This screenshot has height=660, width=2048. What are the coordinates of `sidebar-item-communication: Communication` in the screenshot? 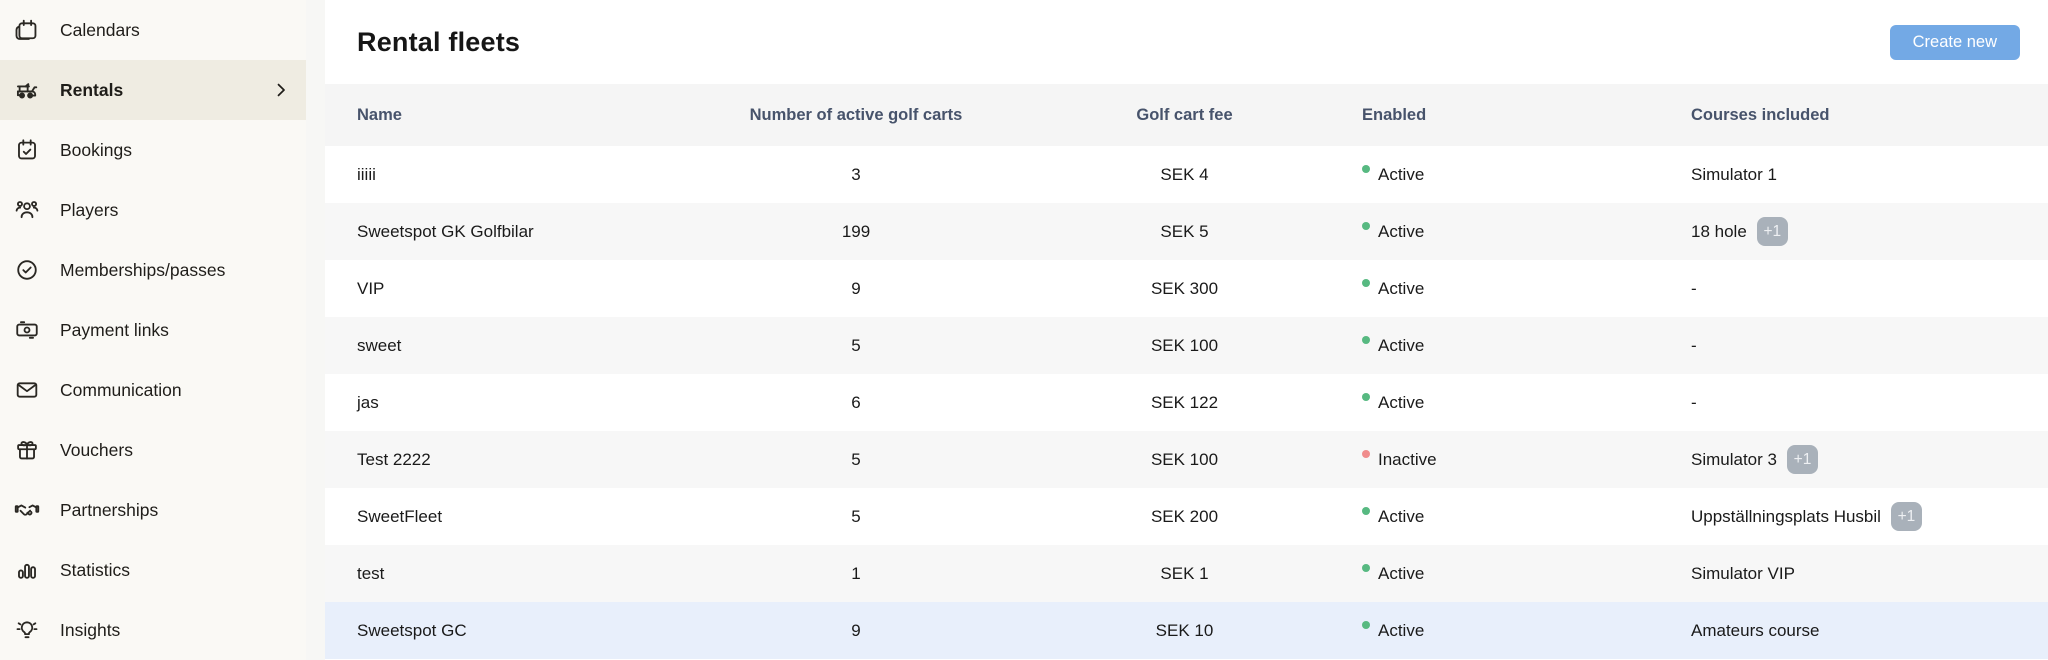 It's located at (153, 390).